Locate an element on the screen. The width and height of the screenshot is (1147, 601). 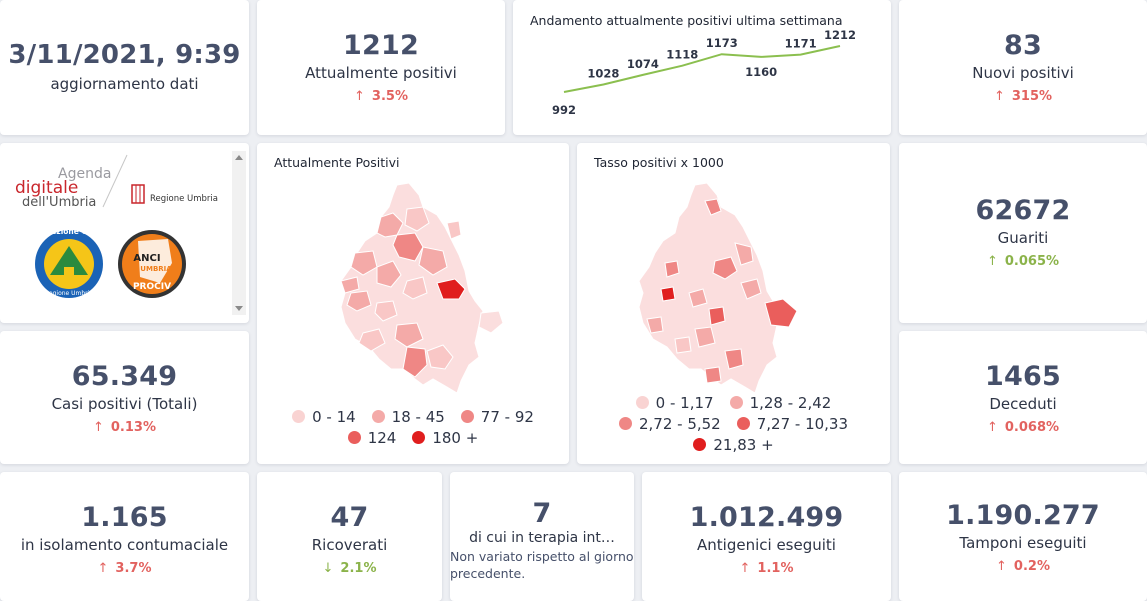
map2-legend-item: 21,83 + is located at coordinates (733, 445).